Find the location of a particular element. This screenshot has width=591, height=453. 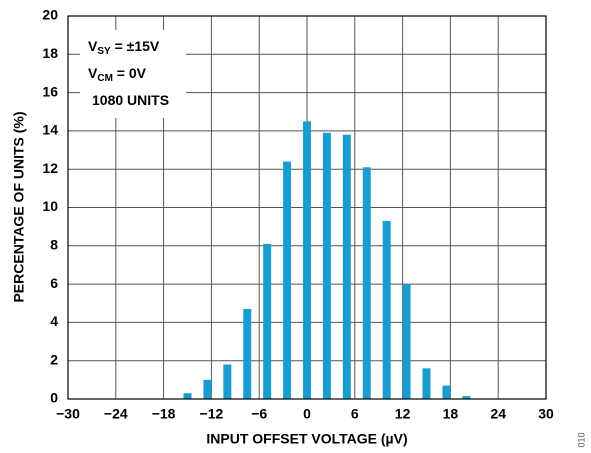

y-tick-label: 16 is located at coordinates (50, 91).